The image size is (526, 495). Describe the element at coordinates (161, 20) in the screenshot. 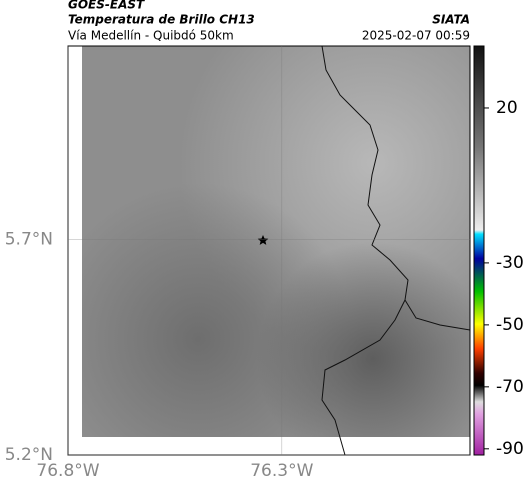

I see `product: Temperatura de Brillo CH13` at that location.